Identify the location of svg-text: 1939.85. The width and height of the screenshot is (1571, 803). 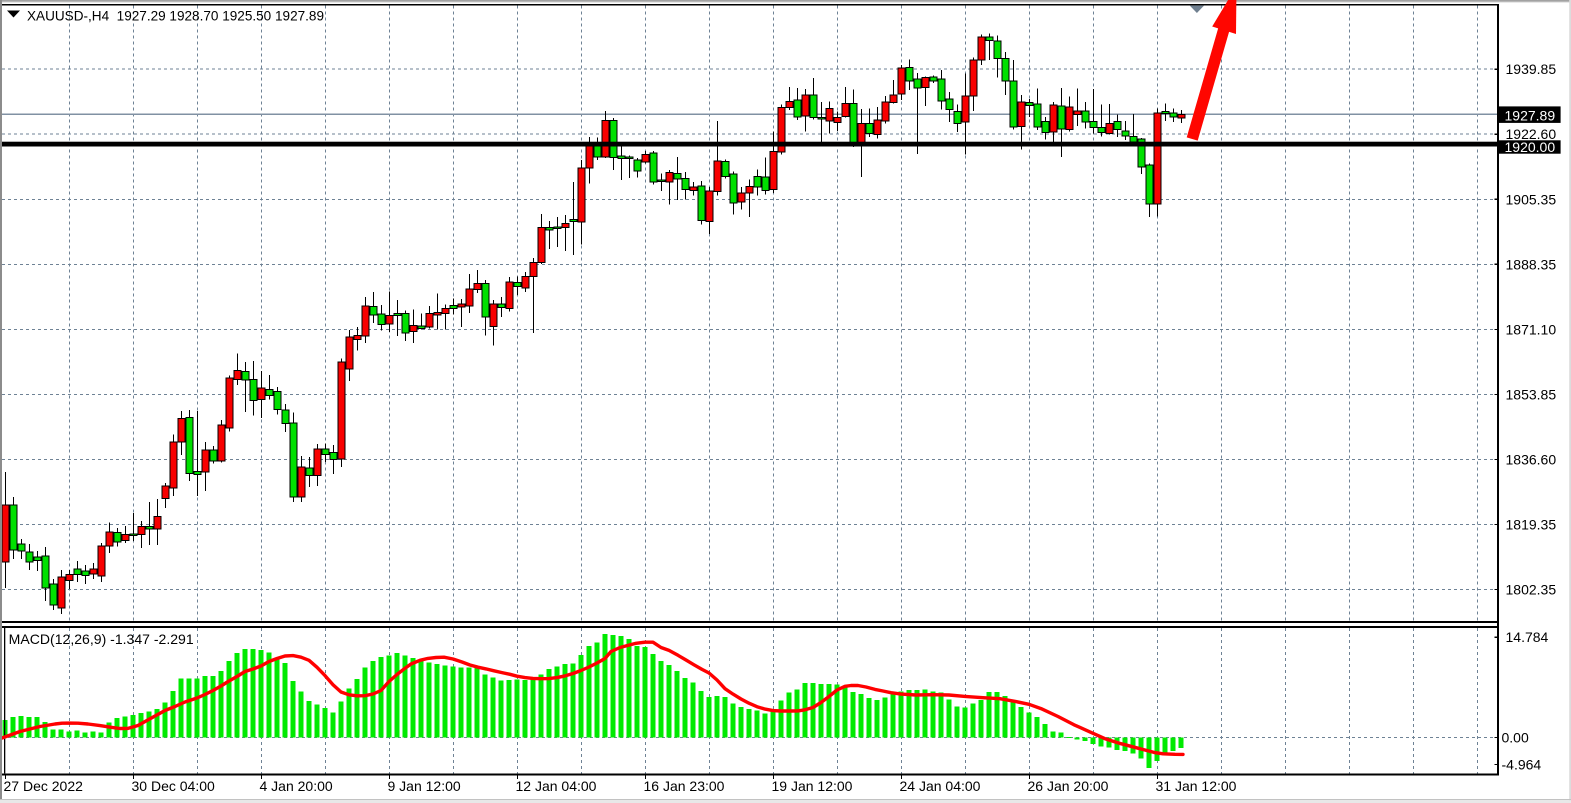
(1531, 69).